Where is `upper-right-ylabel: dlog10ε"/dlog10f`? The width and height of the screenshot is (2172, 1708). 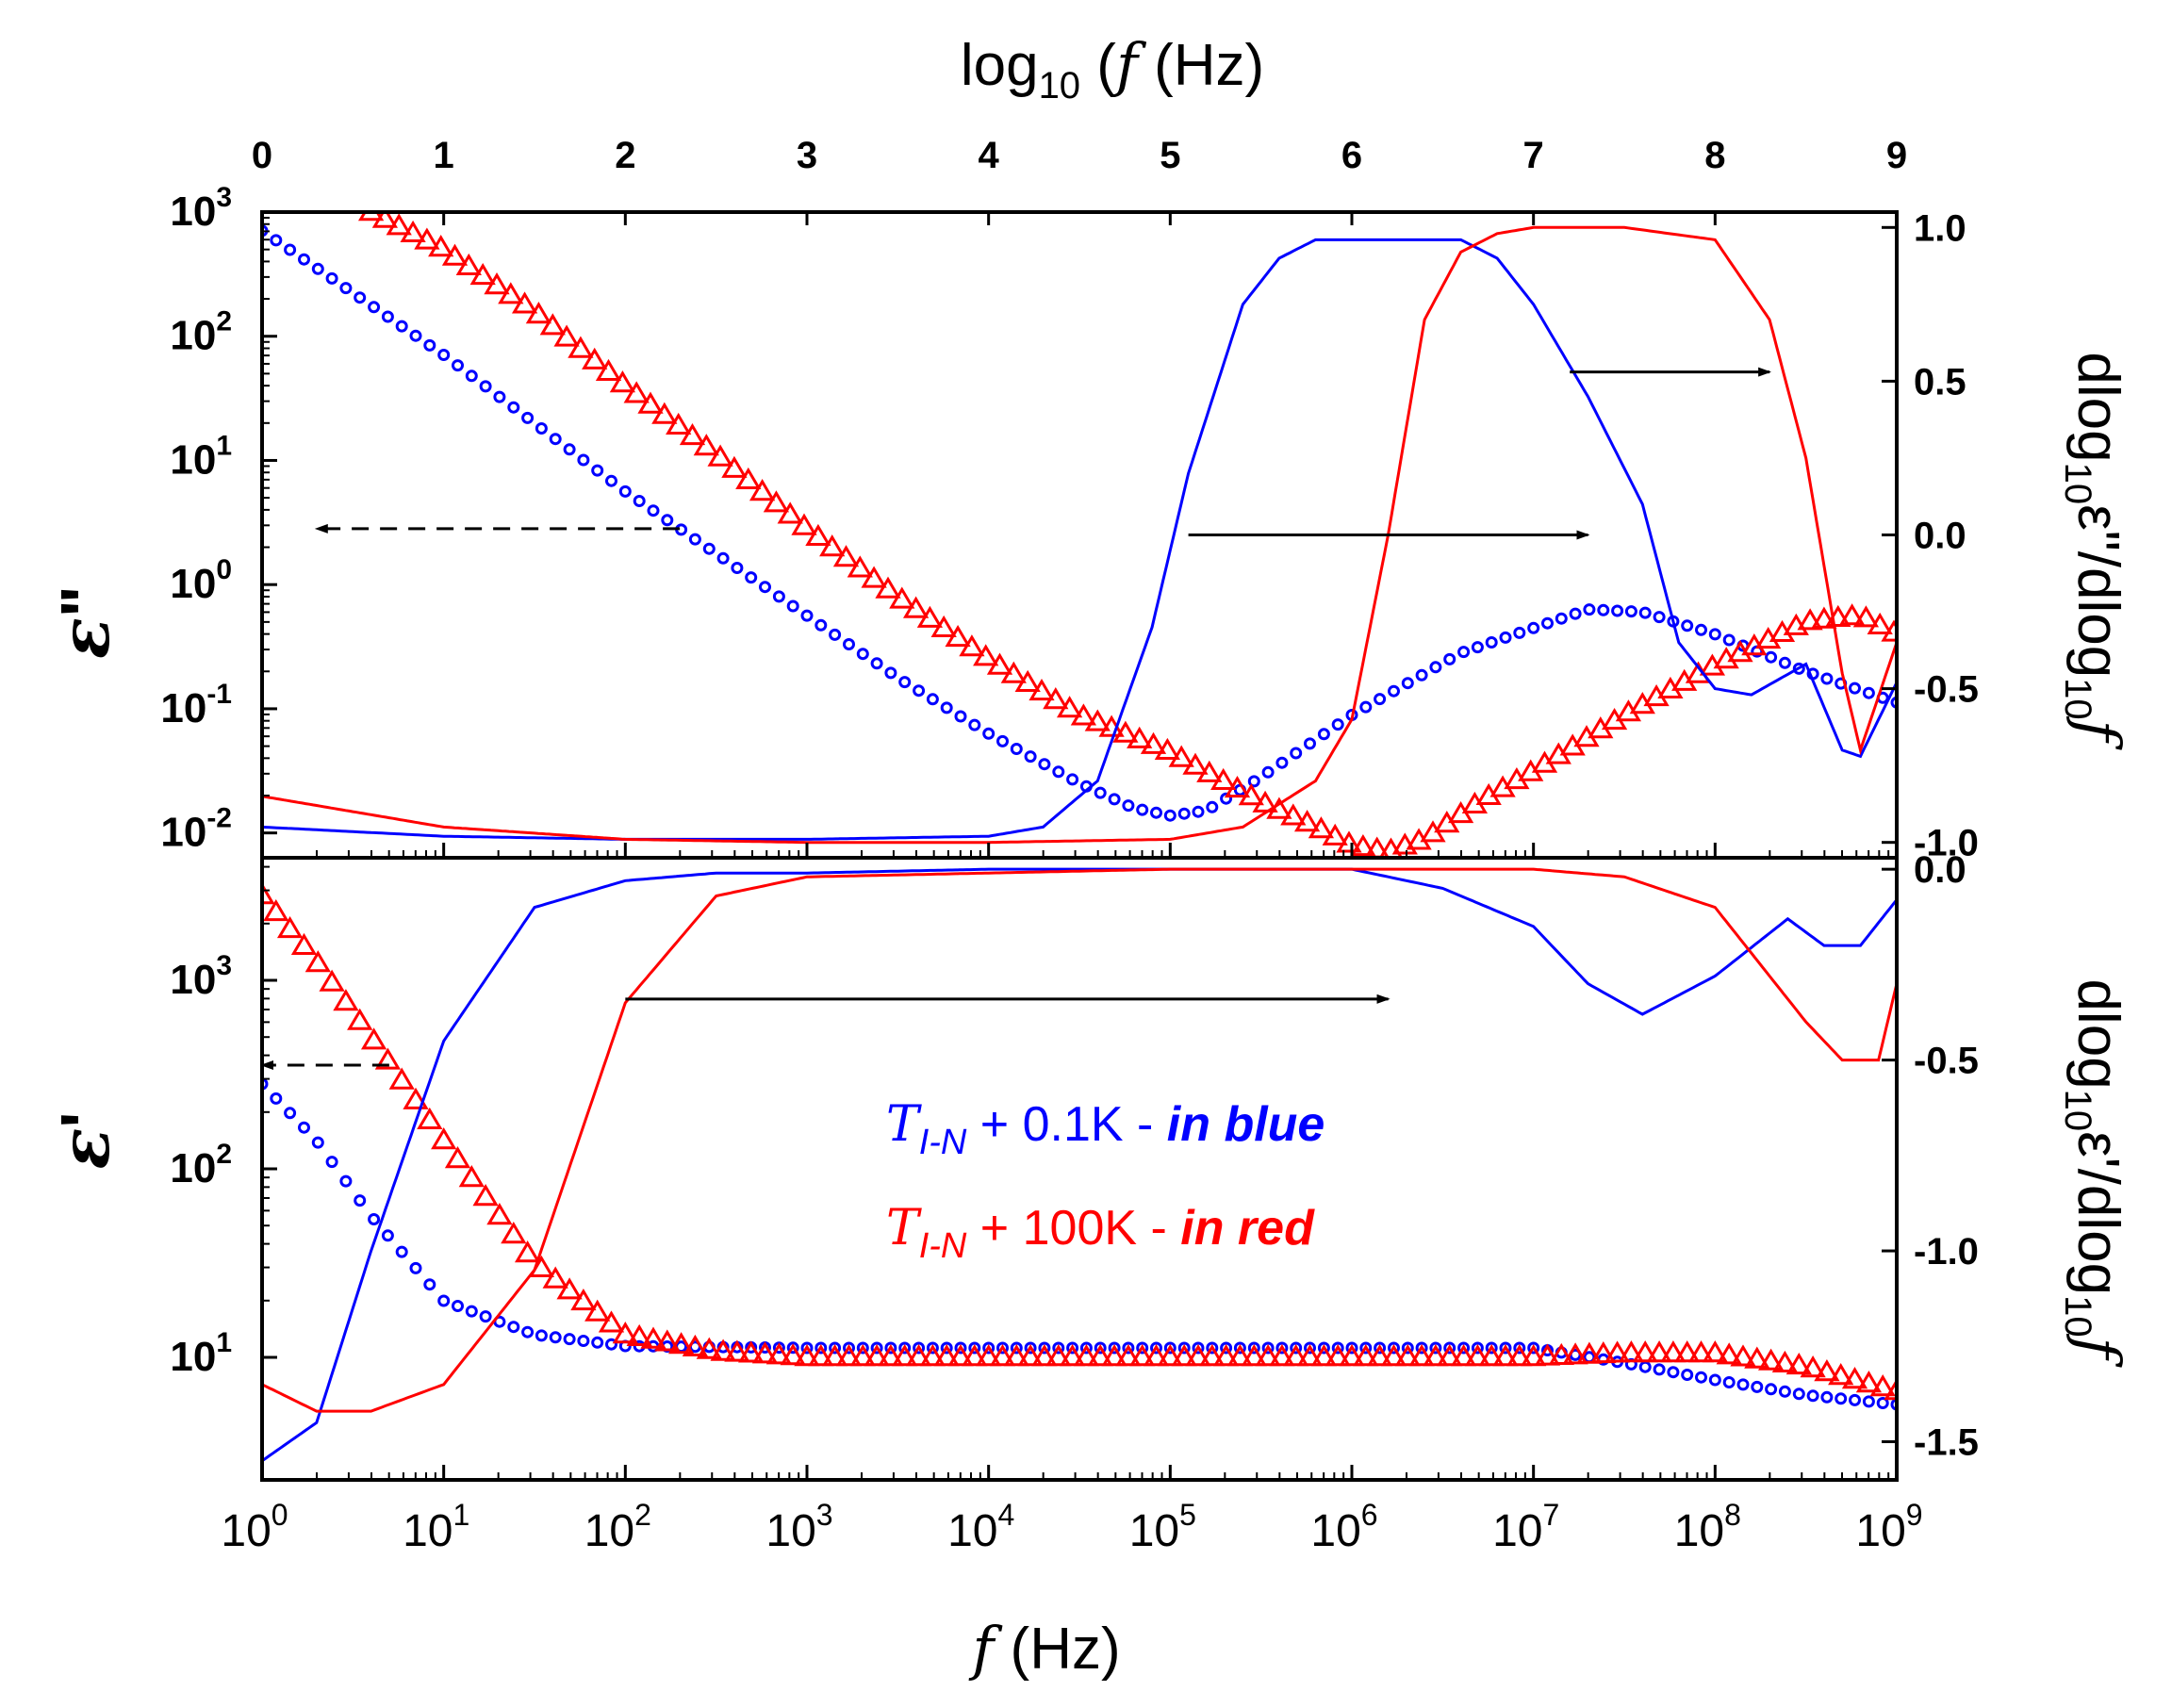
upper-right-ylabel: dlog10ε"/dlog10f is located at coordinates (2095, 551).